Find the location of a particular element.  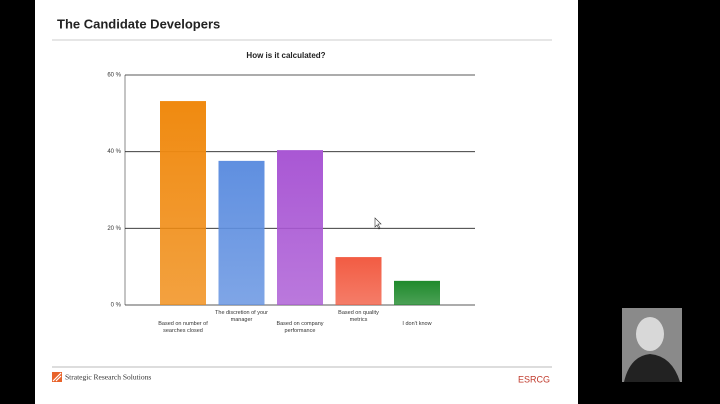

y-tick-label: 20 % is located at coordinates (114, 229).